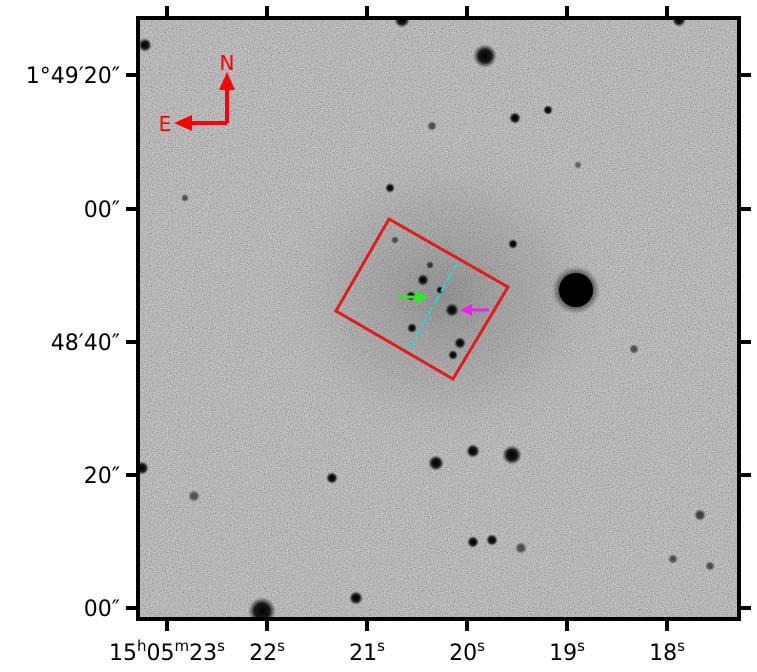 The width and height of the screenshot is (757, 672). I want to click on y-tick-label: 20″, so click(102, 476).